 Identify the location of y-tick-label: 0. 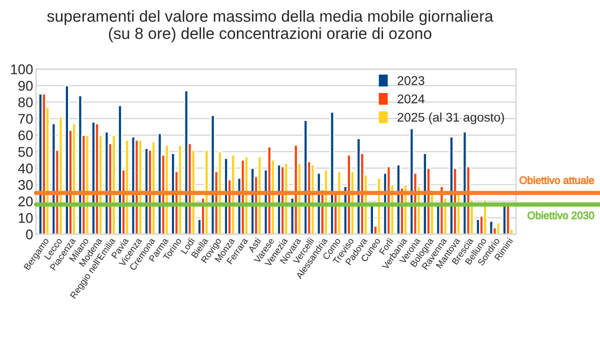
(29, 235).